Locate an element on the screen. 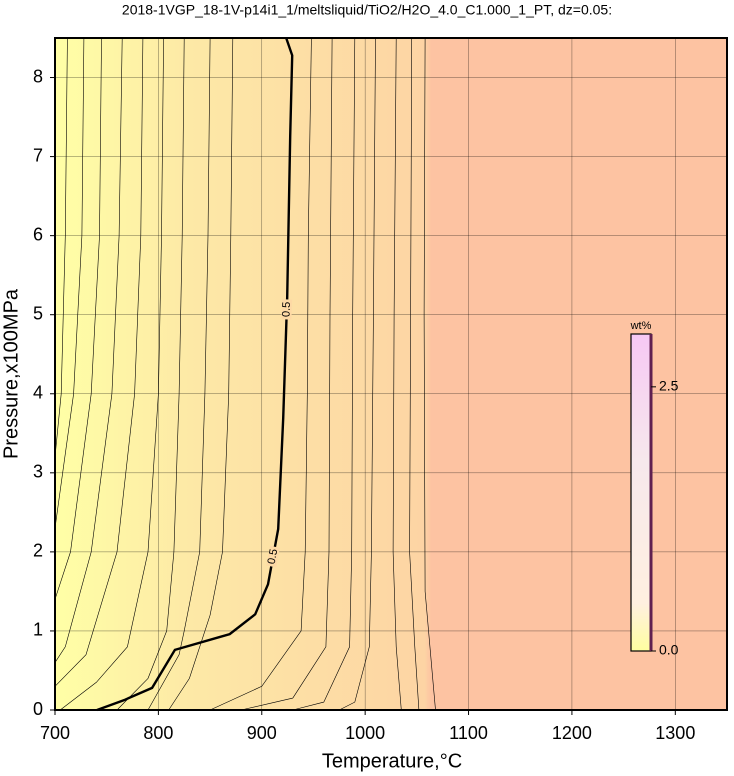 This screenshot has width=734, height=776. y-tick-label: 4 is located at coordinates (38, 393).